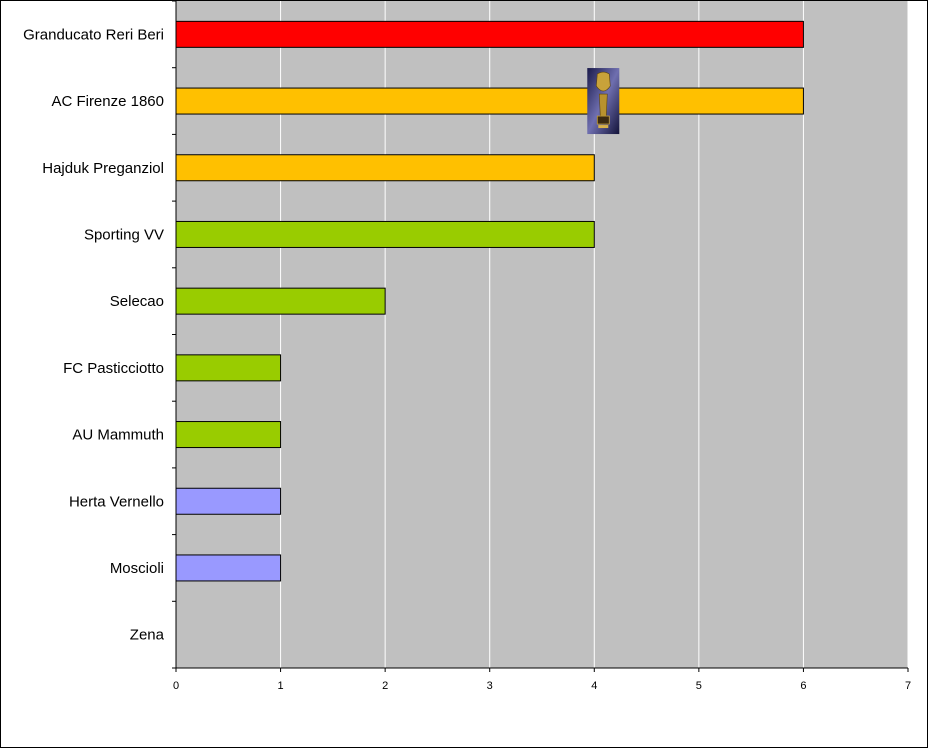  I want to click on x-tick-labels: 0 1 2 3 4 5 6 7, so click(542, 686).